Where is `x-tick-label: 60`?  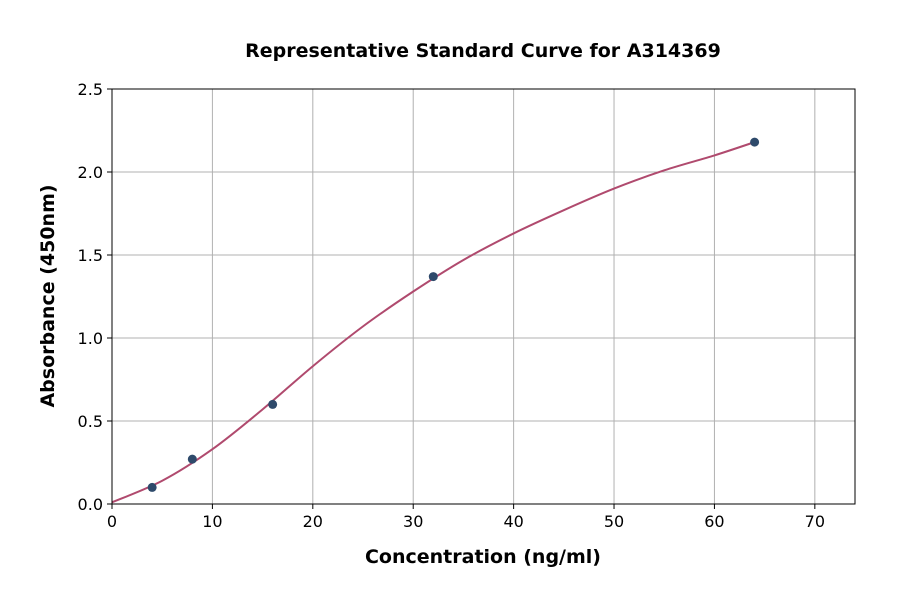
x-tick-label: 60 is located at coordinates (714, 521).